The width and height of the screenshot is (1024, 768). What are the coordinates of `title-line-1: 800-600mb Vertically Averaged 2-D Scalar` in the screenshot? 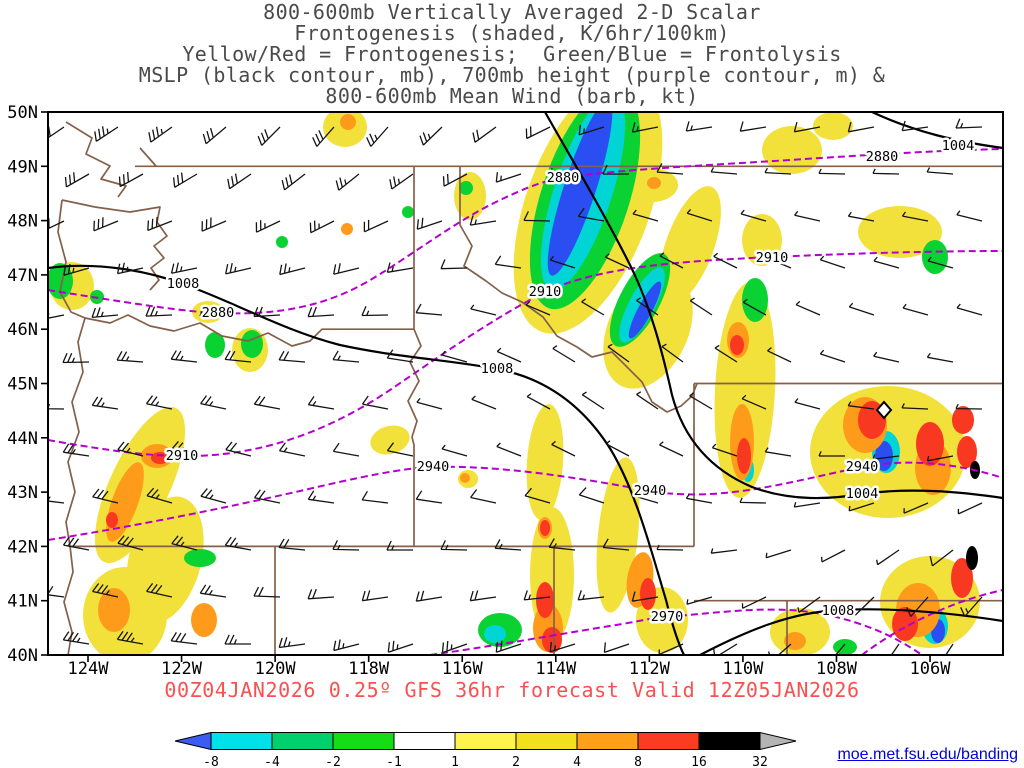 It's located at (512, 12).